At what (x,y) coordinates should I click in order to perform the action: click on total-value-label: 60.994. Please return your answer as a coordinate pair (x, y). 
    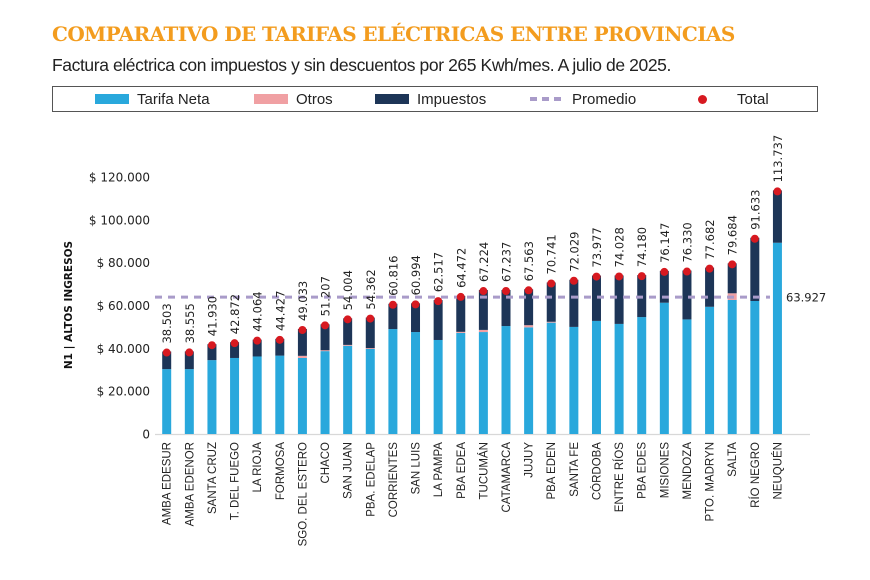
    Looking at the image, I should click on (416, 275).